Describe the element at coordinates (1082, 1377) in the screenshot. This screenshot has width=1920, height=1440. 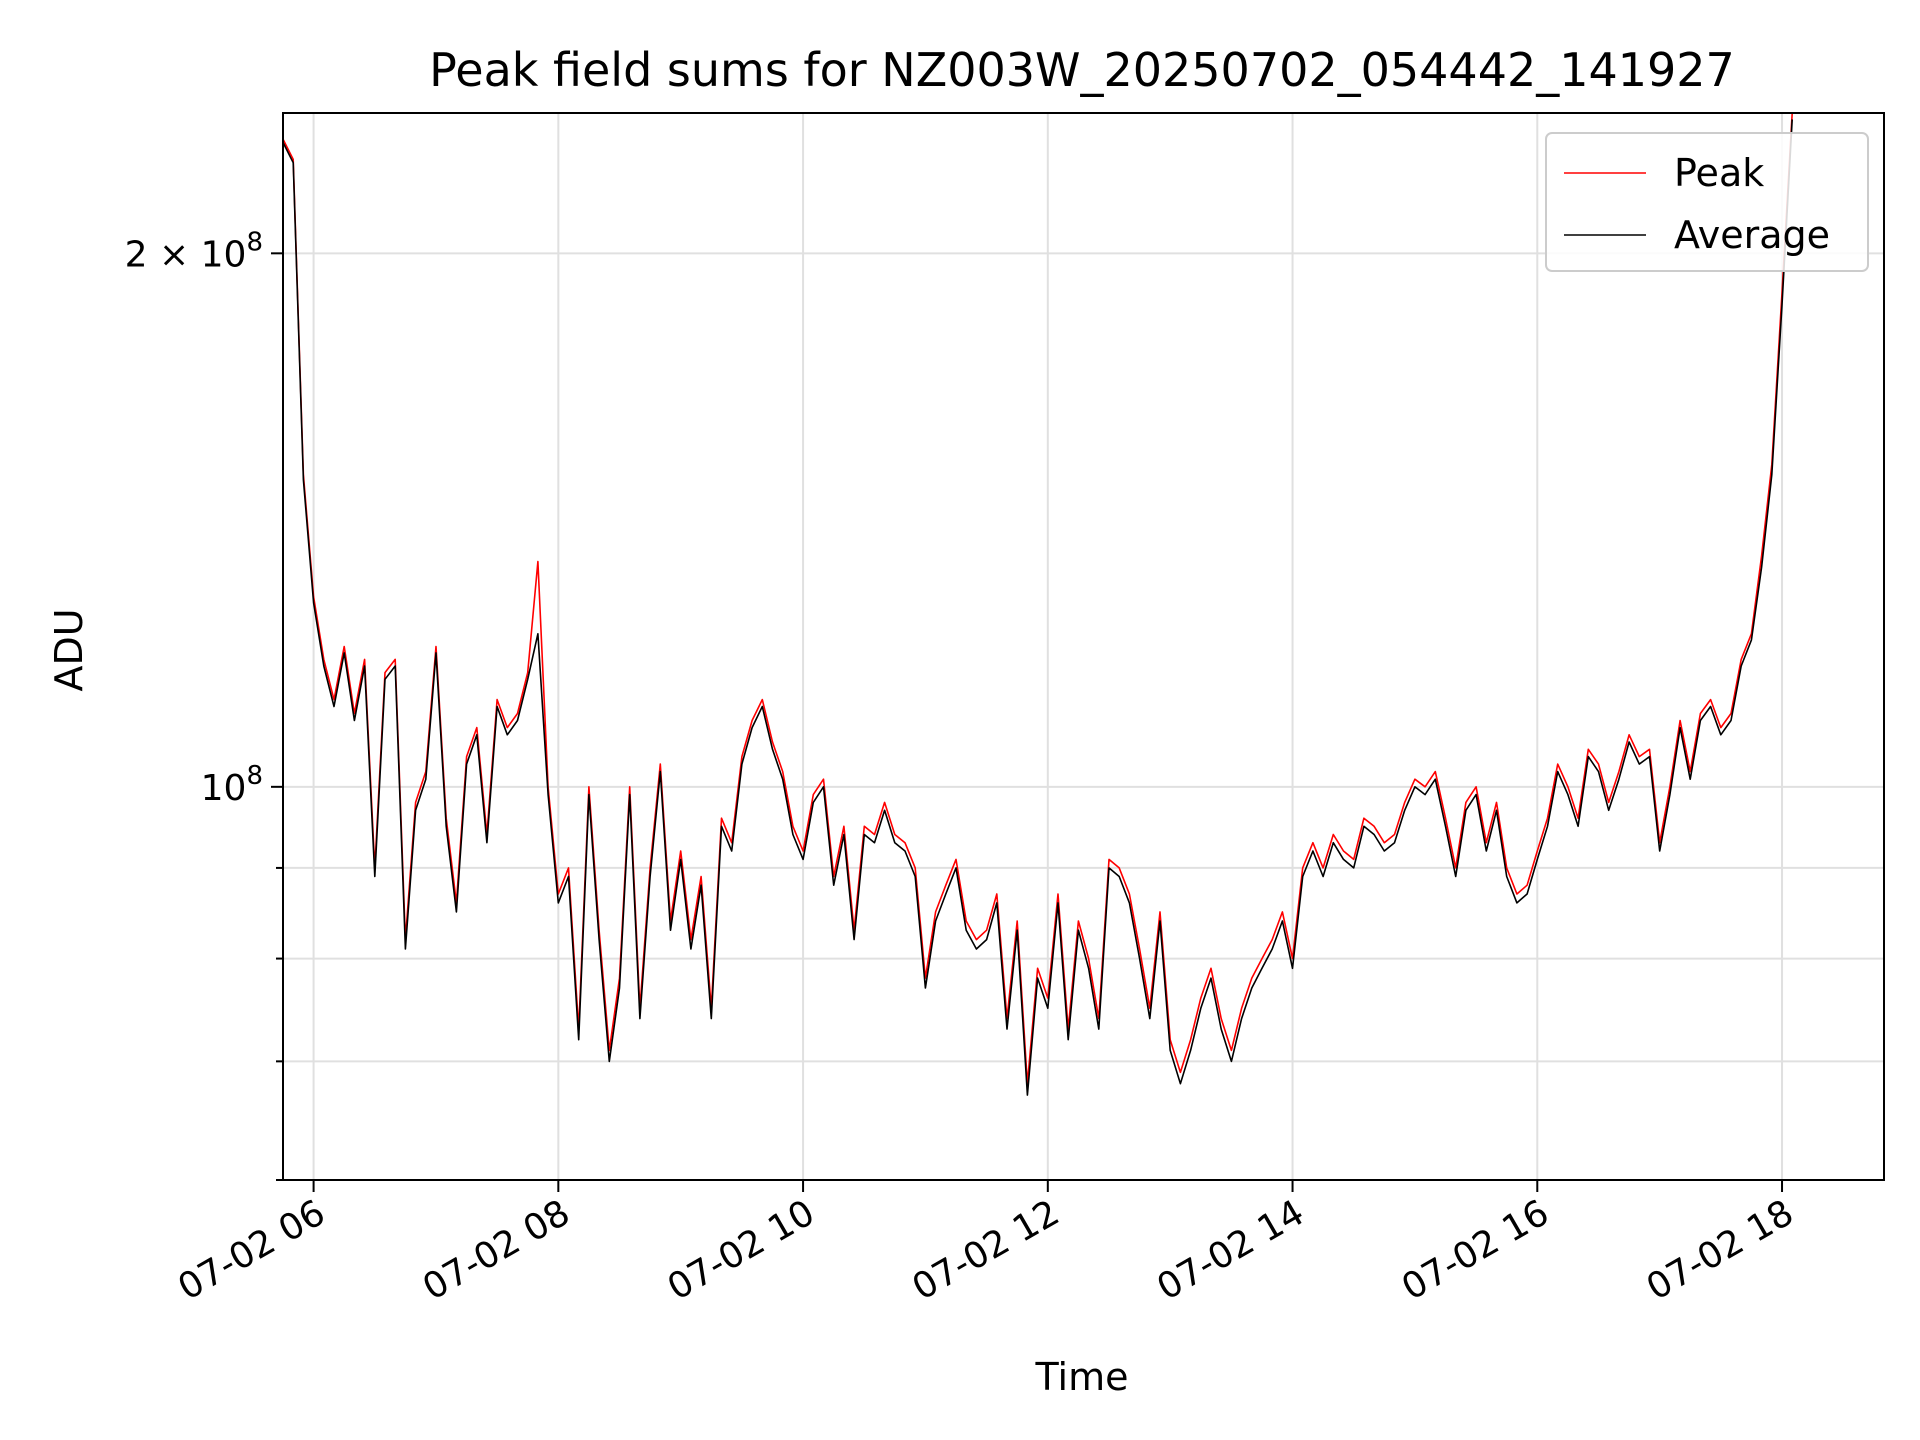
I see `x-axis-label: Time` at that location.